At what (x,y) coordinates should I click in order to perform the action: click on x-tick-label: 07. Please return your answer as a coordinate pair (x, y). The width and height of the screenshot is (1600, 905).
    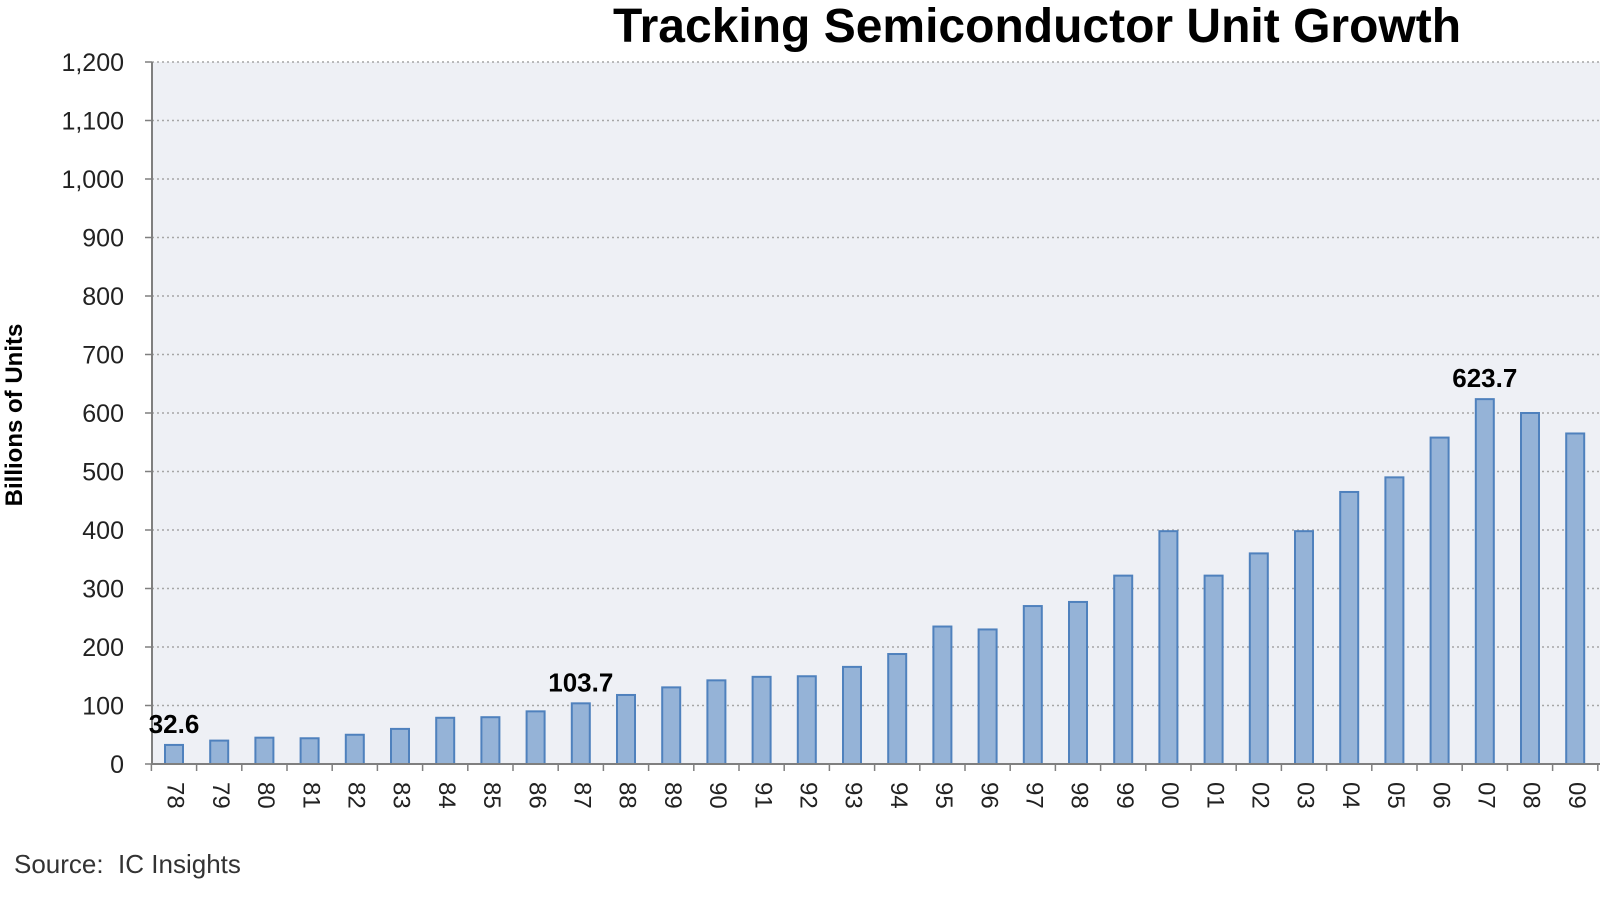
    Looking at the image, I should click on (1485, 795).